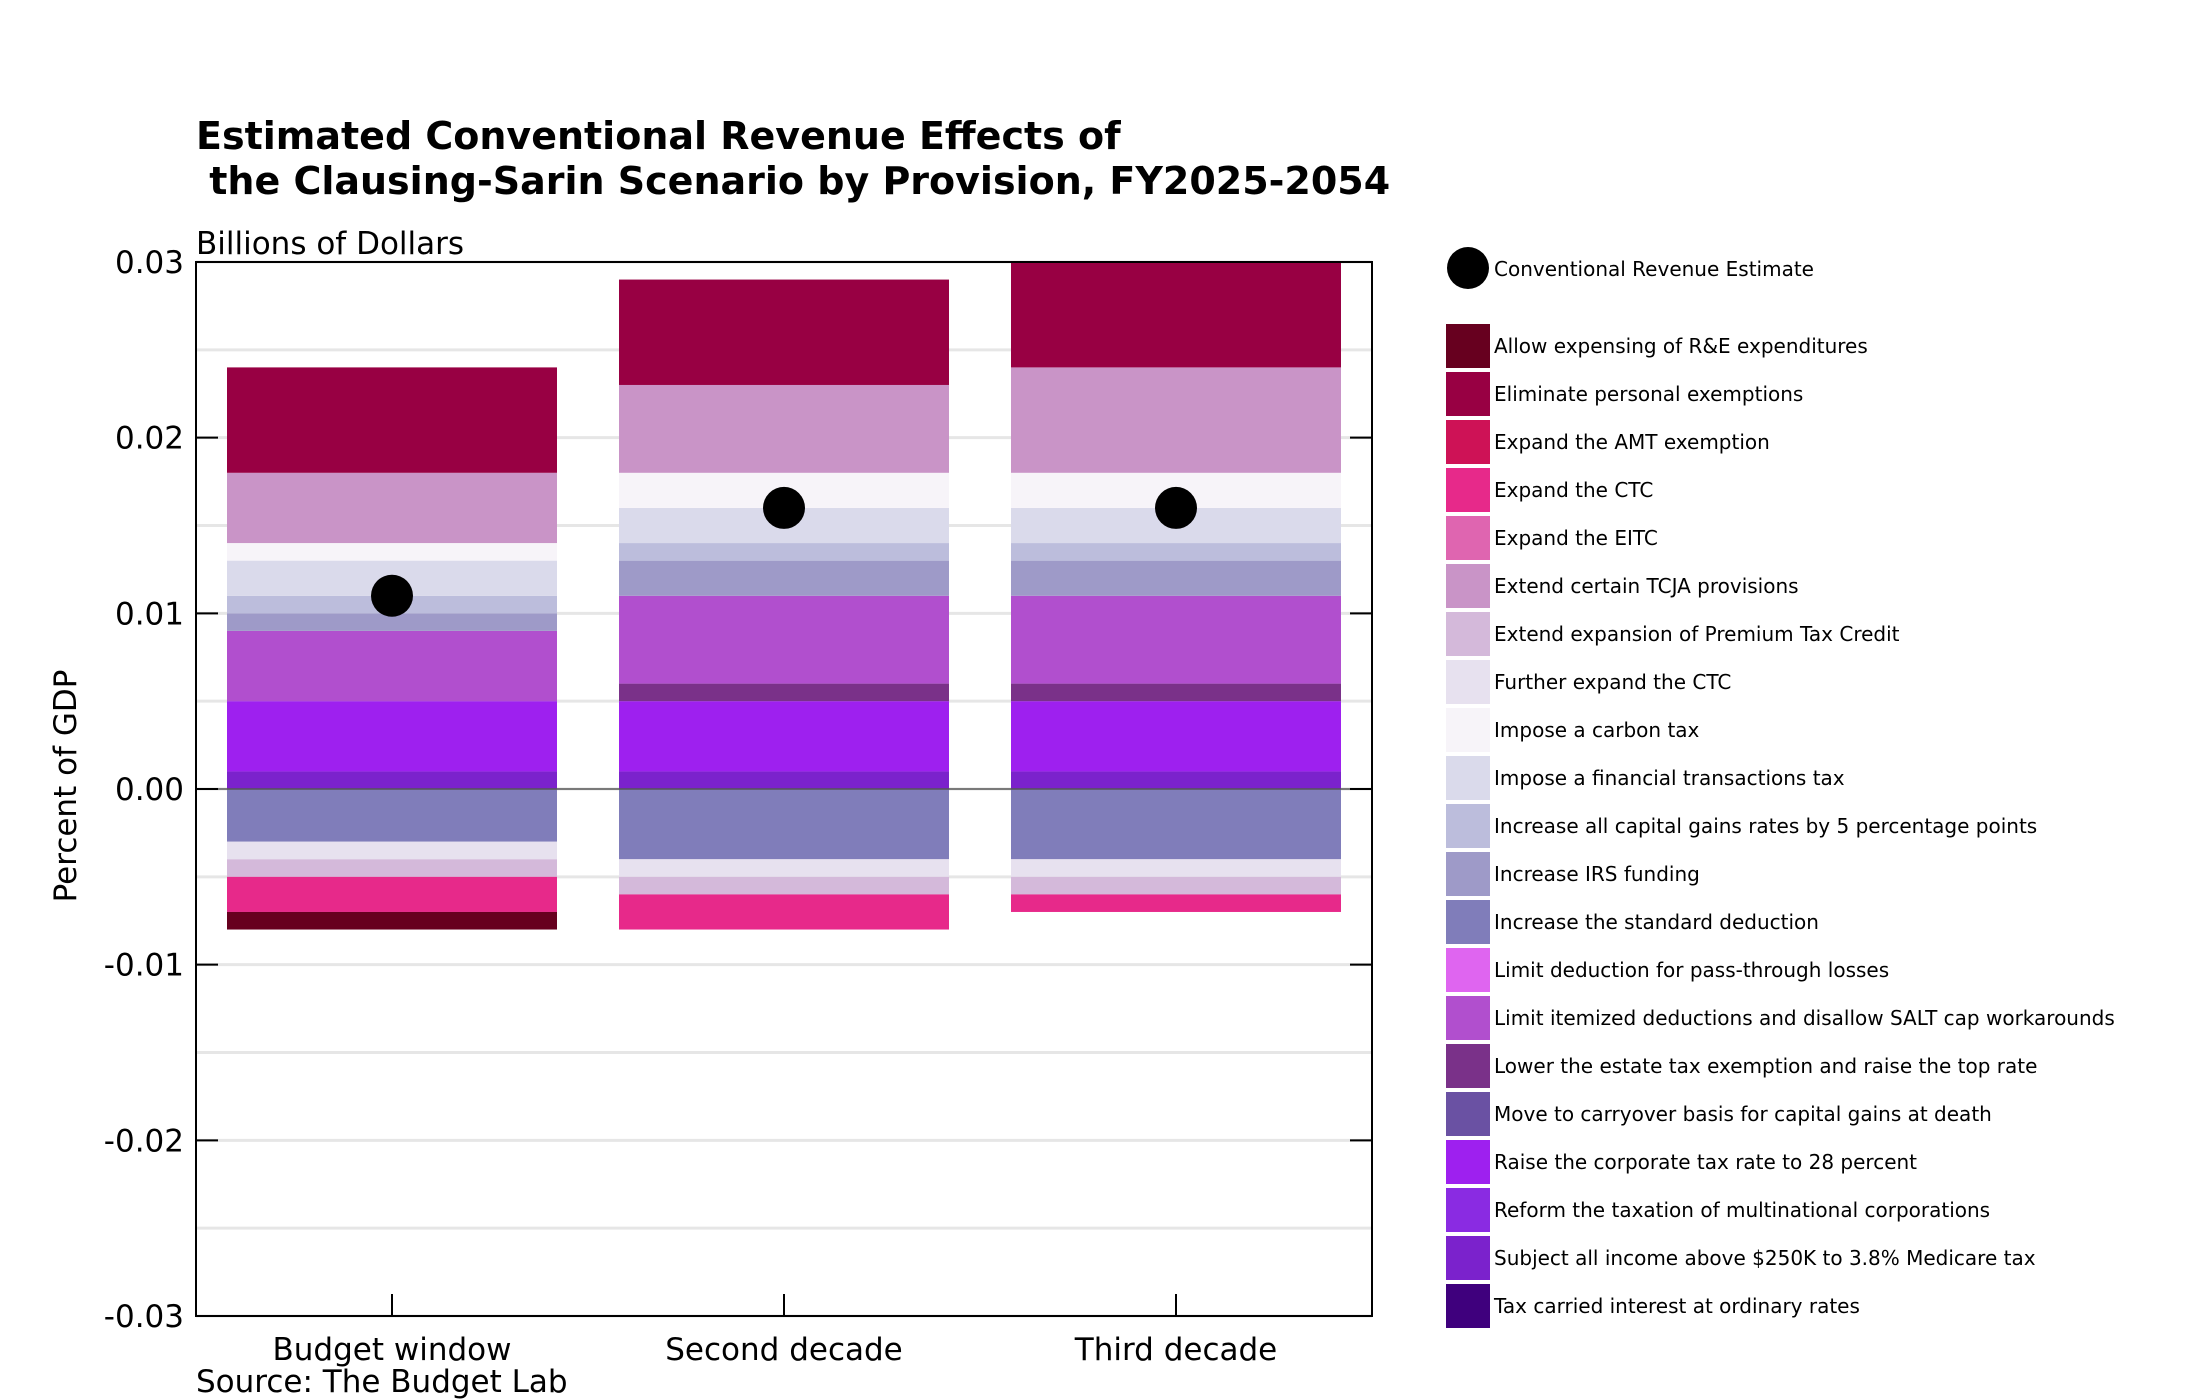 Image resolution: width=2200 pixels, height=1400 pixels. I want to click on y-tick-label: 0.02, so click(149, 439).